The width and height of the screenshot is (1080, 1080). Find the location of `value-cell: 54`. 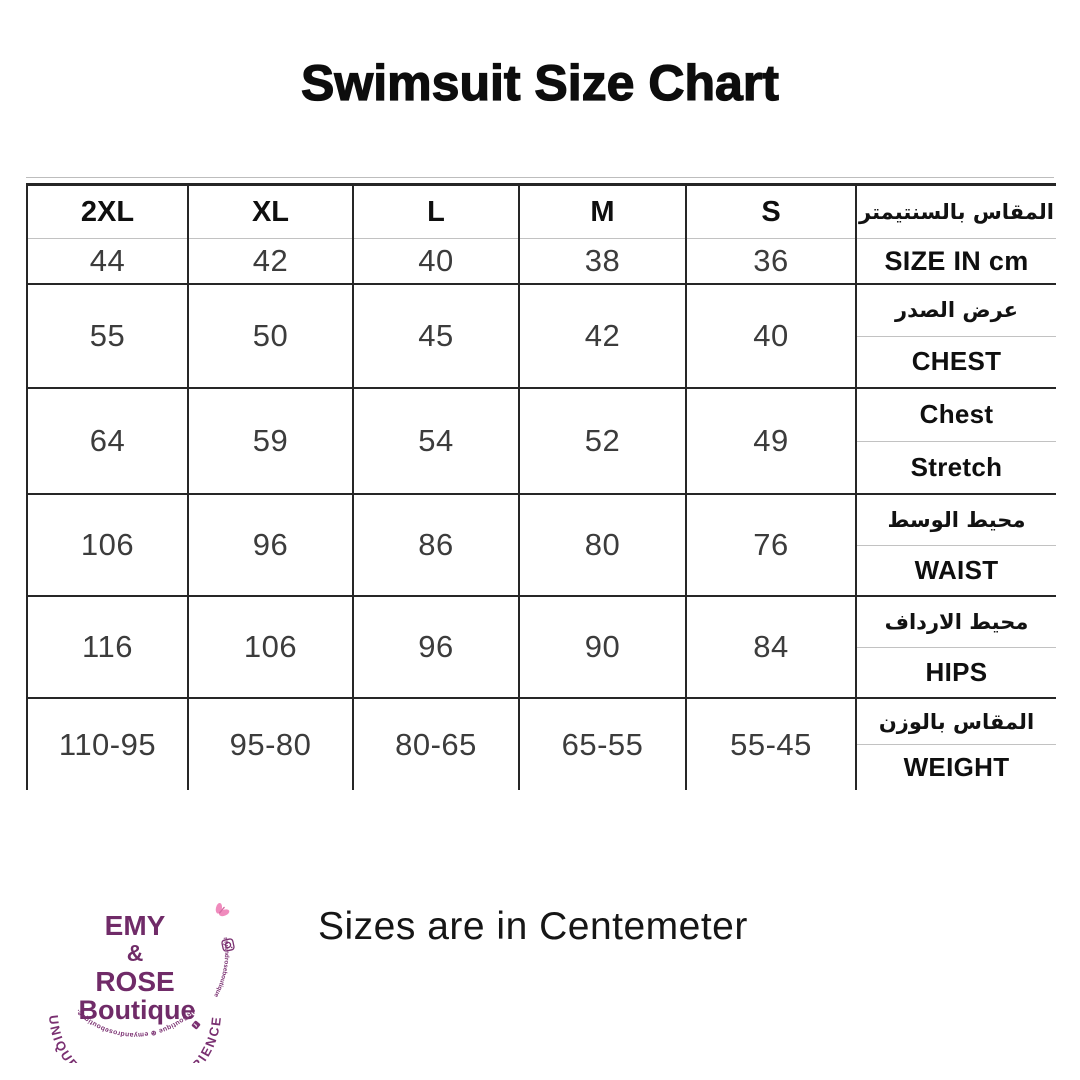

value-cell: 54 is located at coordinates (437, 441).